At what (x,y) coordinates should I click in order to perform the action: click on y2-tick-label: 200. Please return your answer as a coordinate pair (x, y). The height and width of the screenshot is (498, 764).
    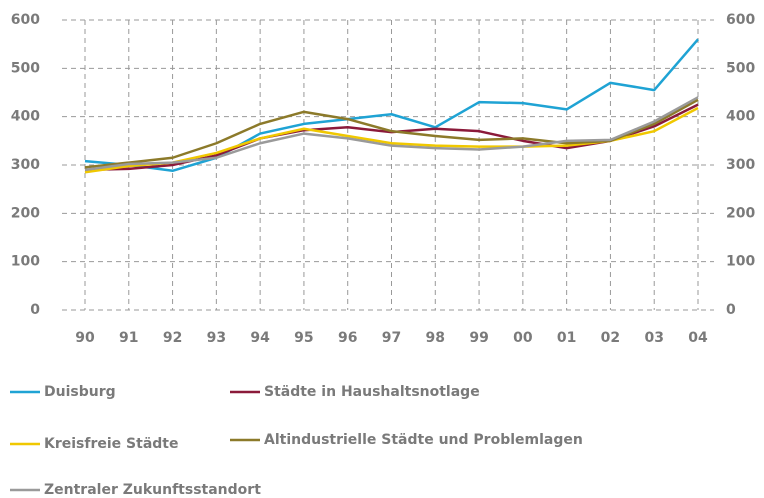
    Looking at the image, I should click on (740, 213).